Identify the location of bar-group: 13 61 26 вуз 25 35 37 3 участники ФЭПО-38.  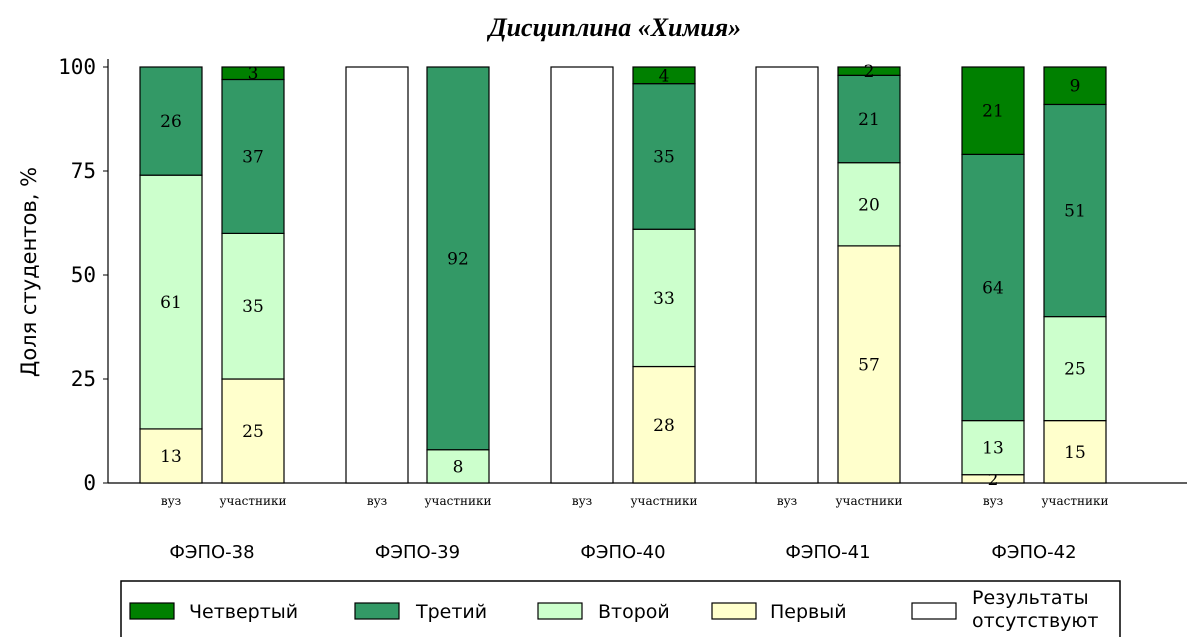
(213, 313).